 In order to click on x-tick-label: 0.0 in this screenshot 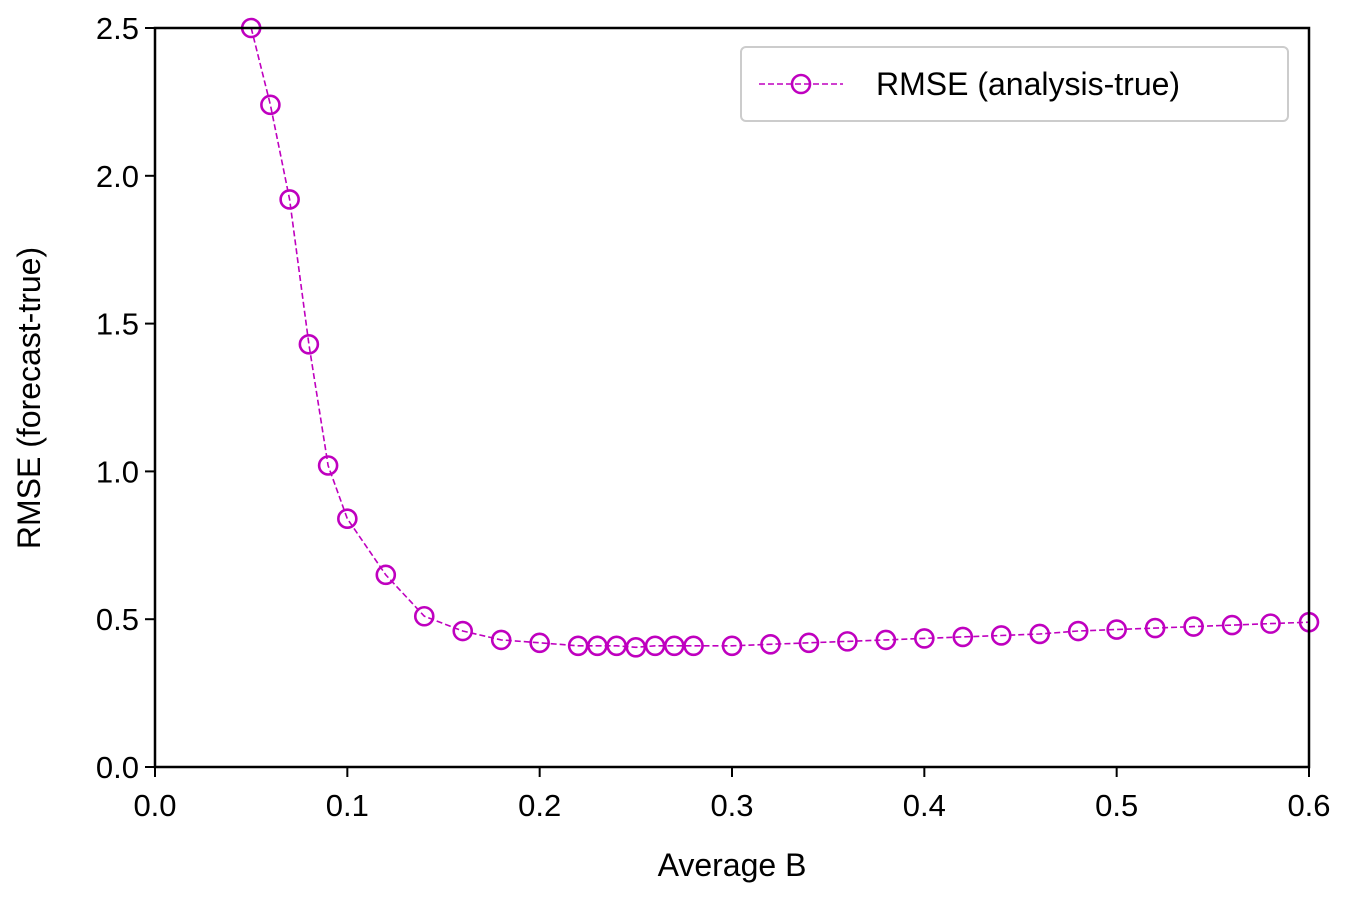, I will do `click(154, 805)`.